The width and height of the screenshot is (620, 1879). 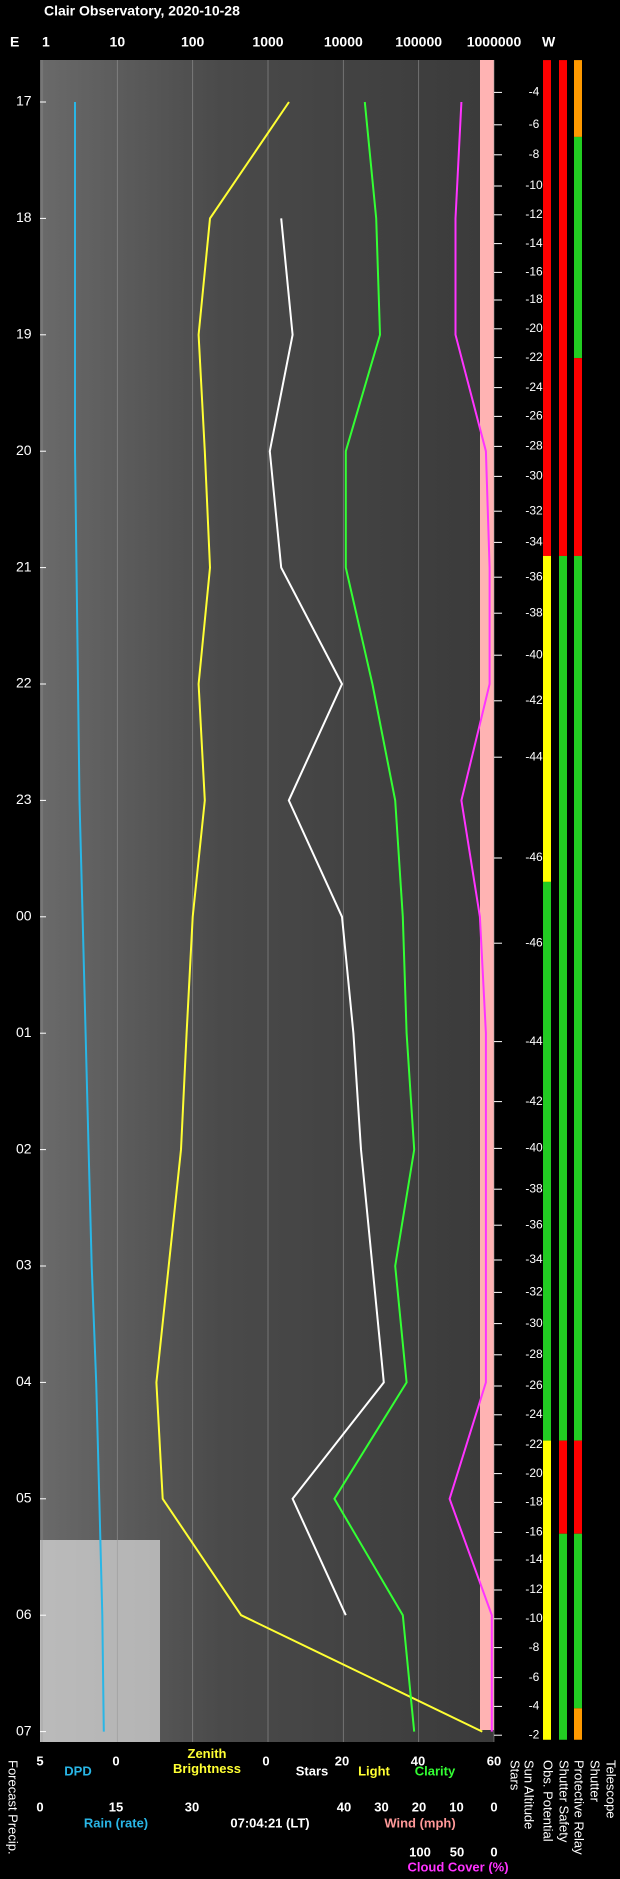 What do you see at coordinates (457, 1866) in the screenshot?
I see `cloud-label: Cloud Cover (%)` at bounding box center [457, 1866].